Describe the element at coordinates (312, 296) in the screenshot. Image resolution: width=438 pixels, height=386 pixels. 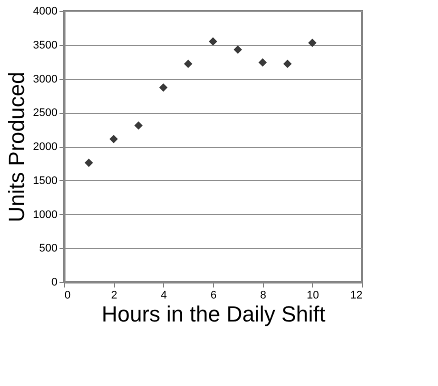
I see `x-tick-label: 10` at that location.